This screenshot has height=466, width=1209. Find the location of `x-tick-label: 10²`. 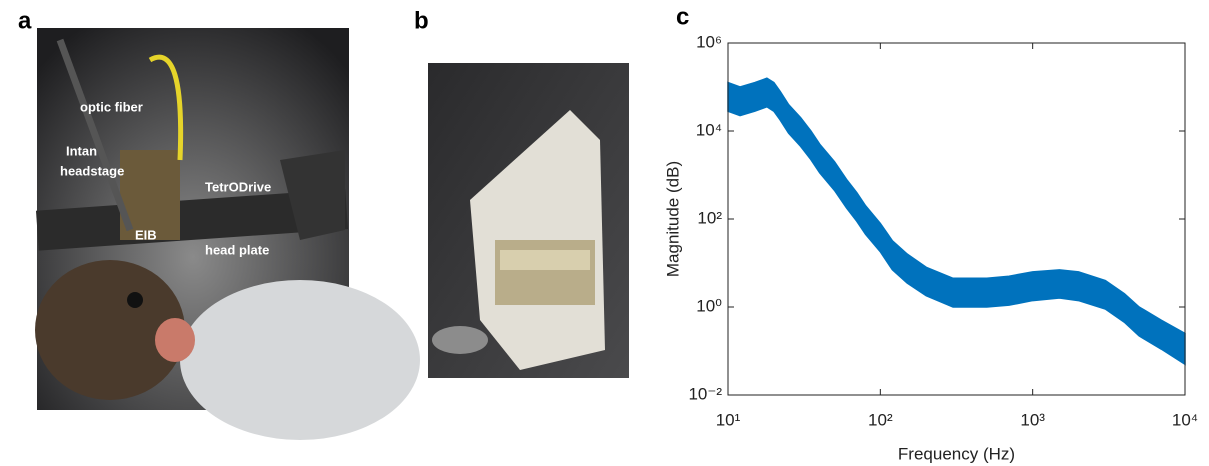

x-tick-label: 10² is located at coordinates (880, 419).